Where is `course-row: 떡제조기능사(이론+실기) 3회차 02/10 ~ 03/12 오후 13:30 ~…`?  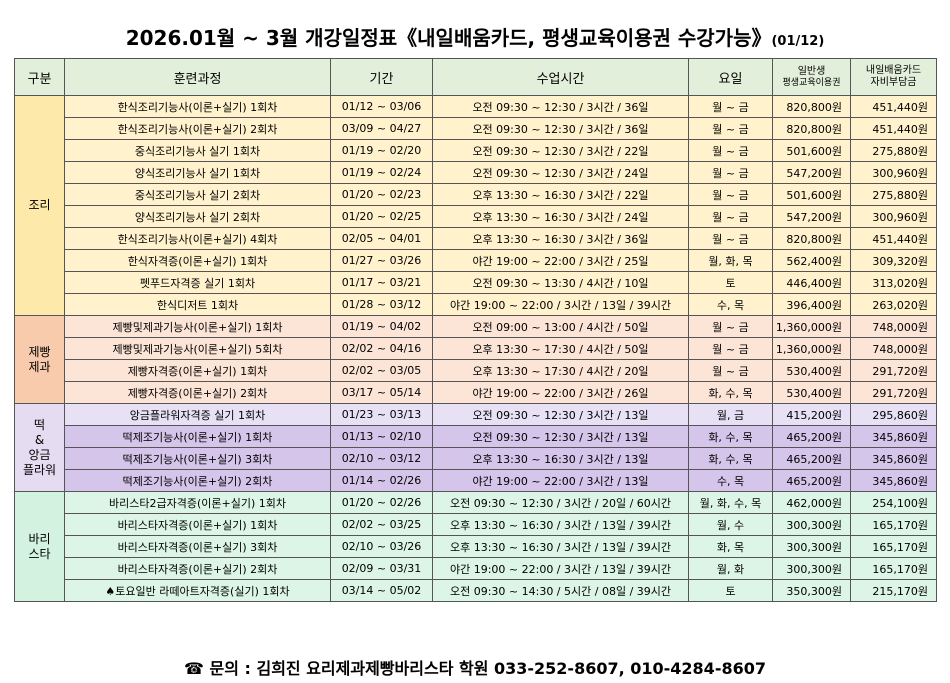 course-row: 떡제조기능사(이론+실기) 3회차 02/10 ~ 03/12 오후 13:30 ~… is located at coordinates (475, 458).